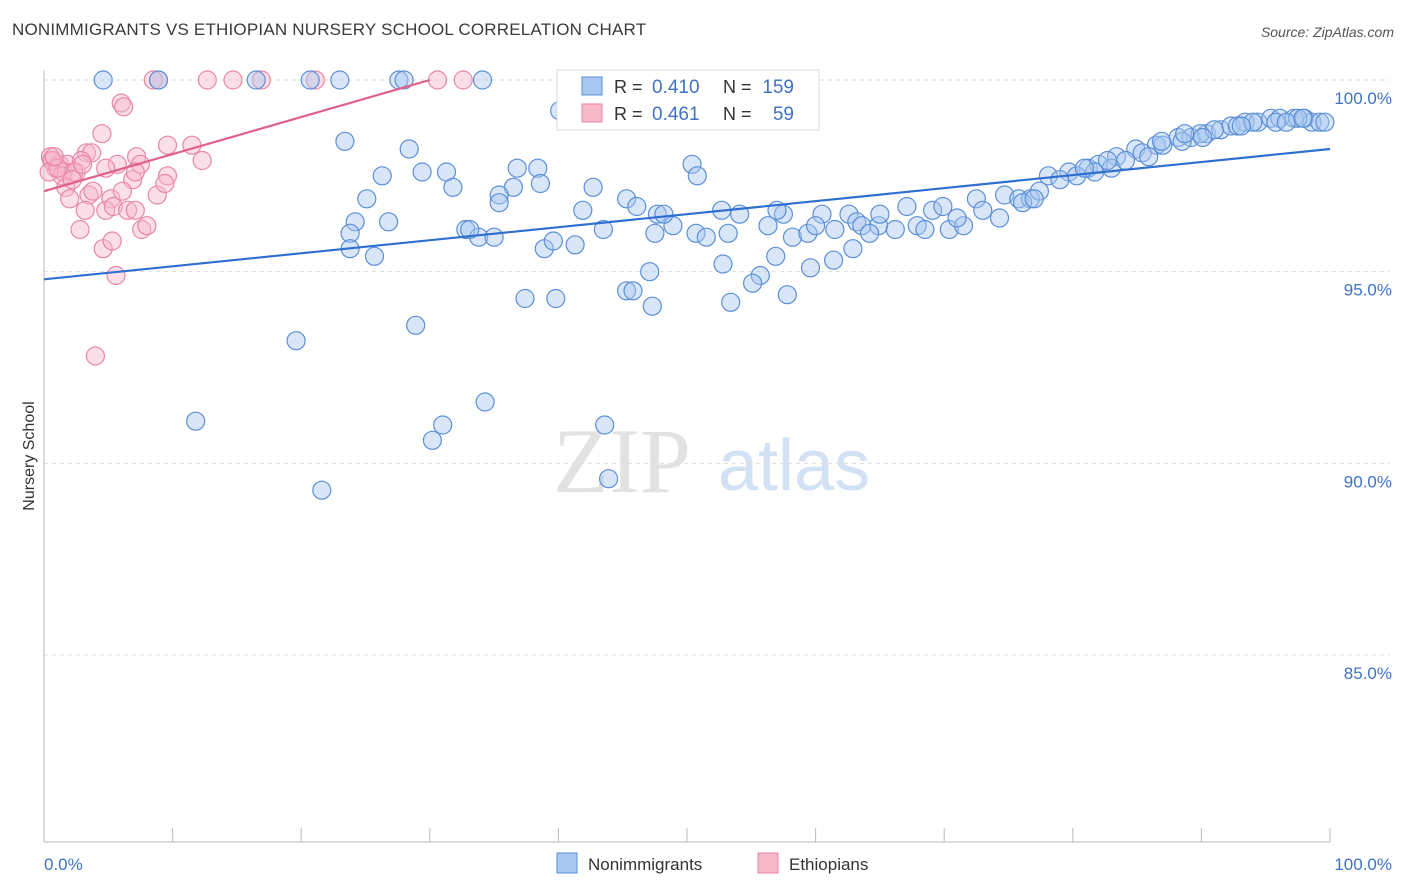 This screenshot has width=1406, height=892. I want to click on bottom-legend-swatch-ethiopians, so click(768, 863).